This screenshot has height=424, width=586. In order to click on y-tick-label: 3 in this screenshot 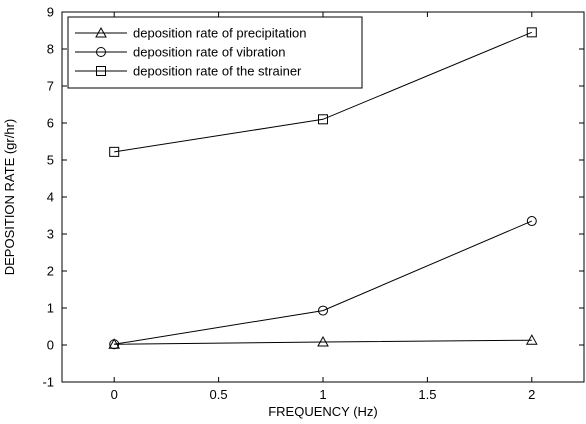, I will do `click(50, 234)`.